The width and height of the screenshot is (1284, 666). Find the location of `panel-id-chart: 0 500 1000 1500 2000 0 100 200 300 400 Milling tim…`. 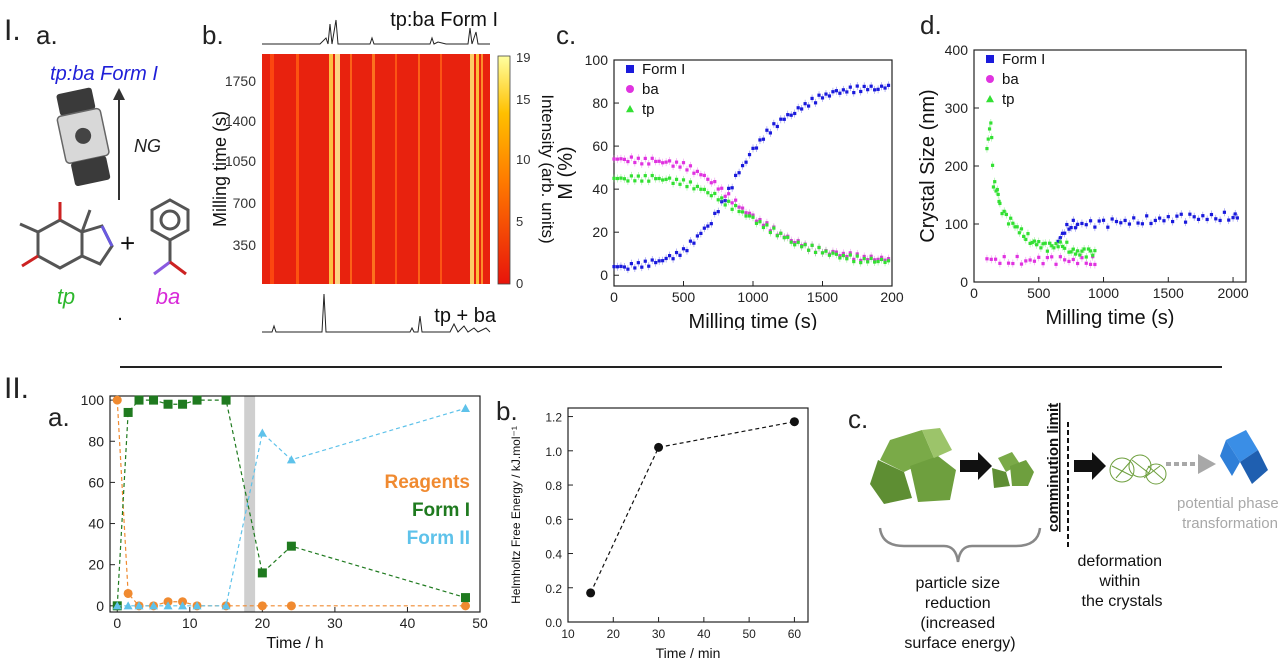

panel-id-chart: 0 500 1000 1500 2000 0 100 200 300 400 Milling tim… is located at coordinates (1083, 185).